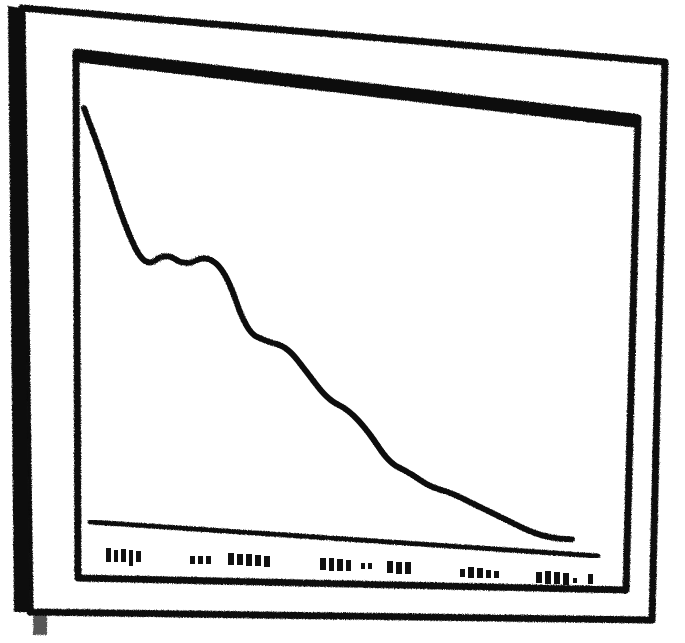 Image resolution: width=685 pixels, height=643 pixels. Describe the element at coordinates (357, 89) in the screenshot. I see `inner-frame-top-border` at that location.